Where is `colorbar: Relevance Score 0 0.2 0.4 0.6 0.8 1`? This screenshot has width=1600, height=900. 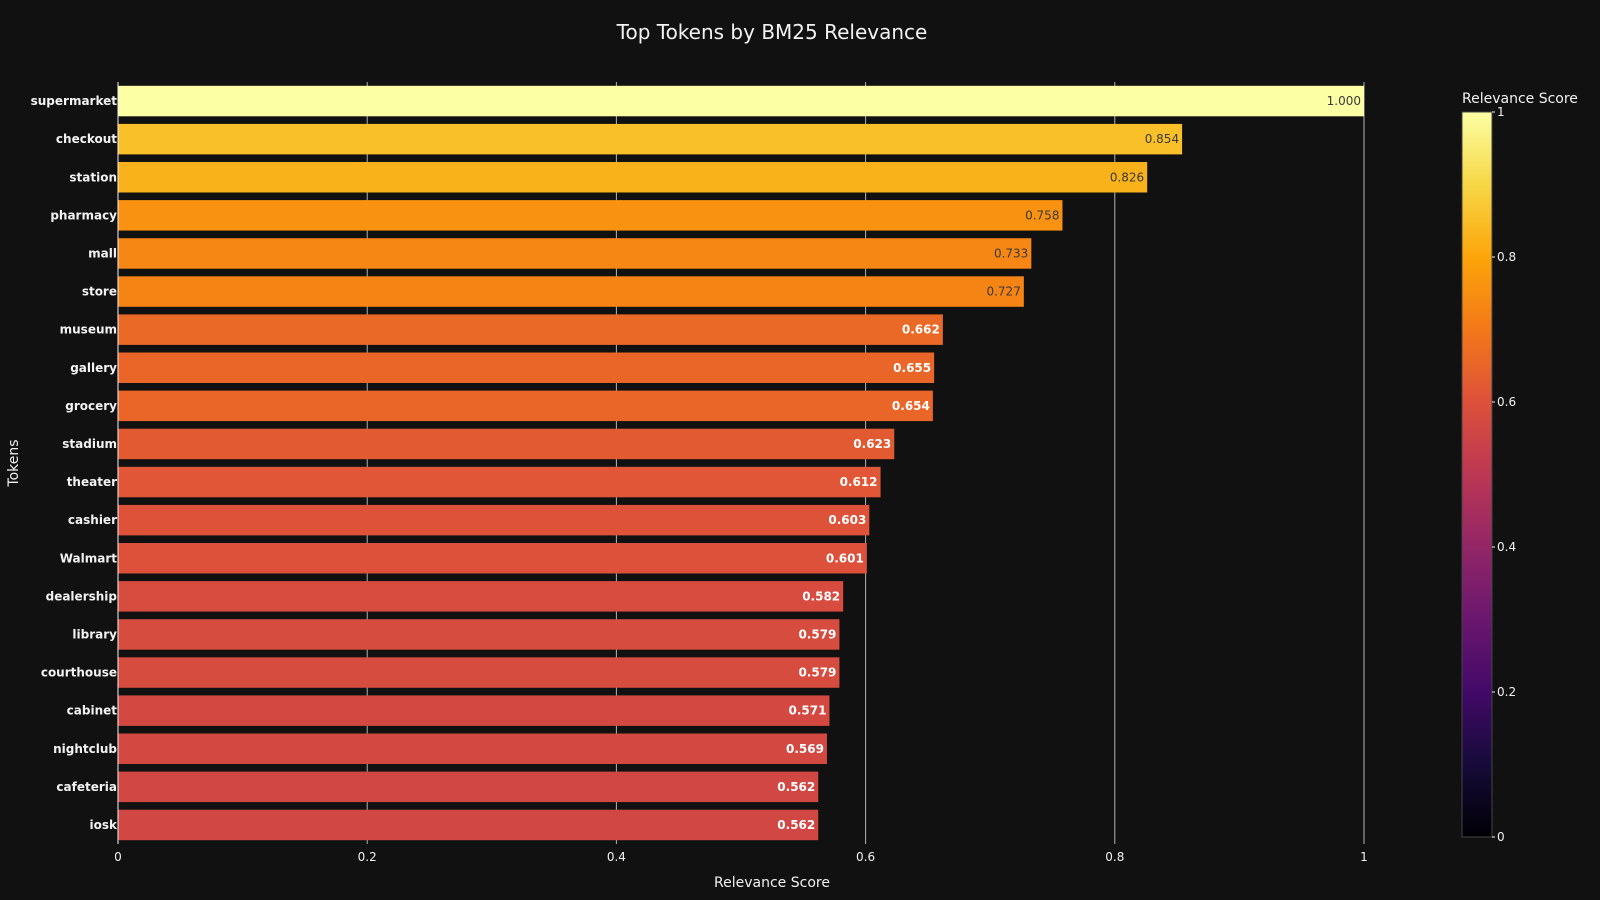 colorbar: Relevance Score 0 0.2 0.4 0.6 0.8 1 is located at coordinates (1519, 467).